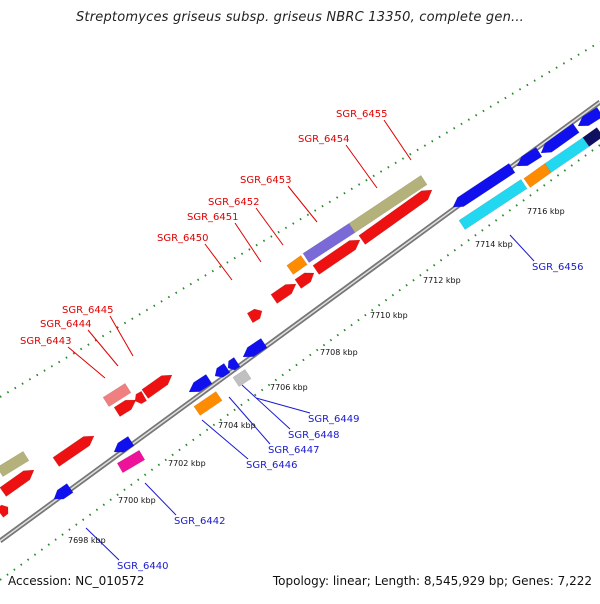  What do you see at coordinates (324, 139) in the screenshot?
I see `gene-label-forward: SGR_6454` at bounding box center [324, 139].